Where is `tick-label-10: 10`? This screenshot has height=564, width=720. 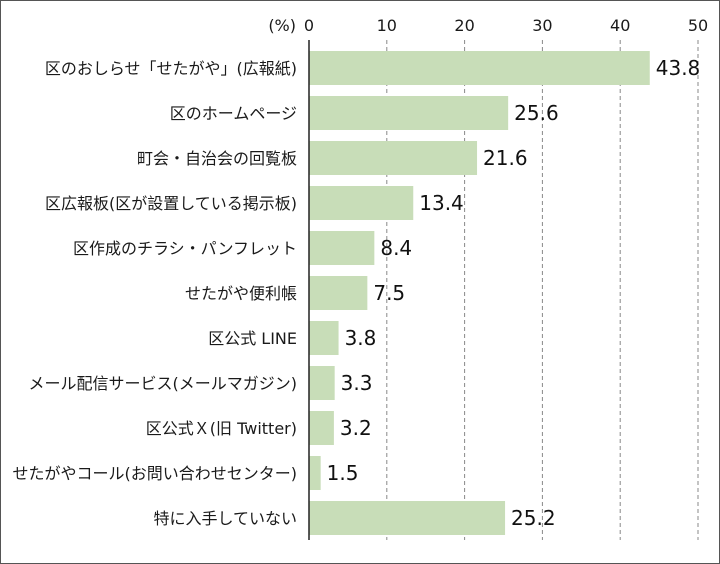
tick-label-10: 10 is located at coordinates (387, 25).